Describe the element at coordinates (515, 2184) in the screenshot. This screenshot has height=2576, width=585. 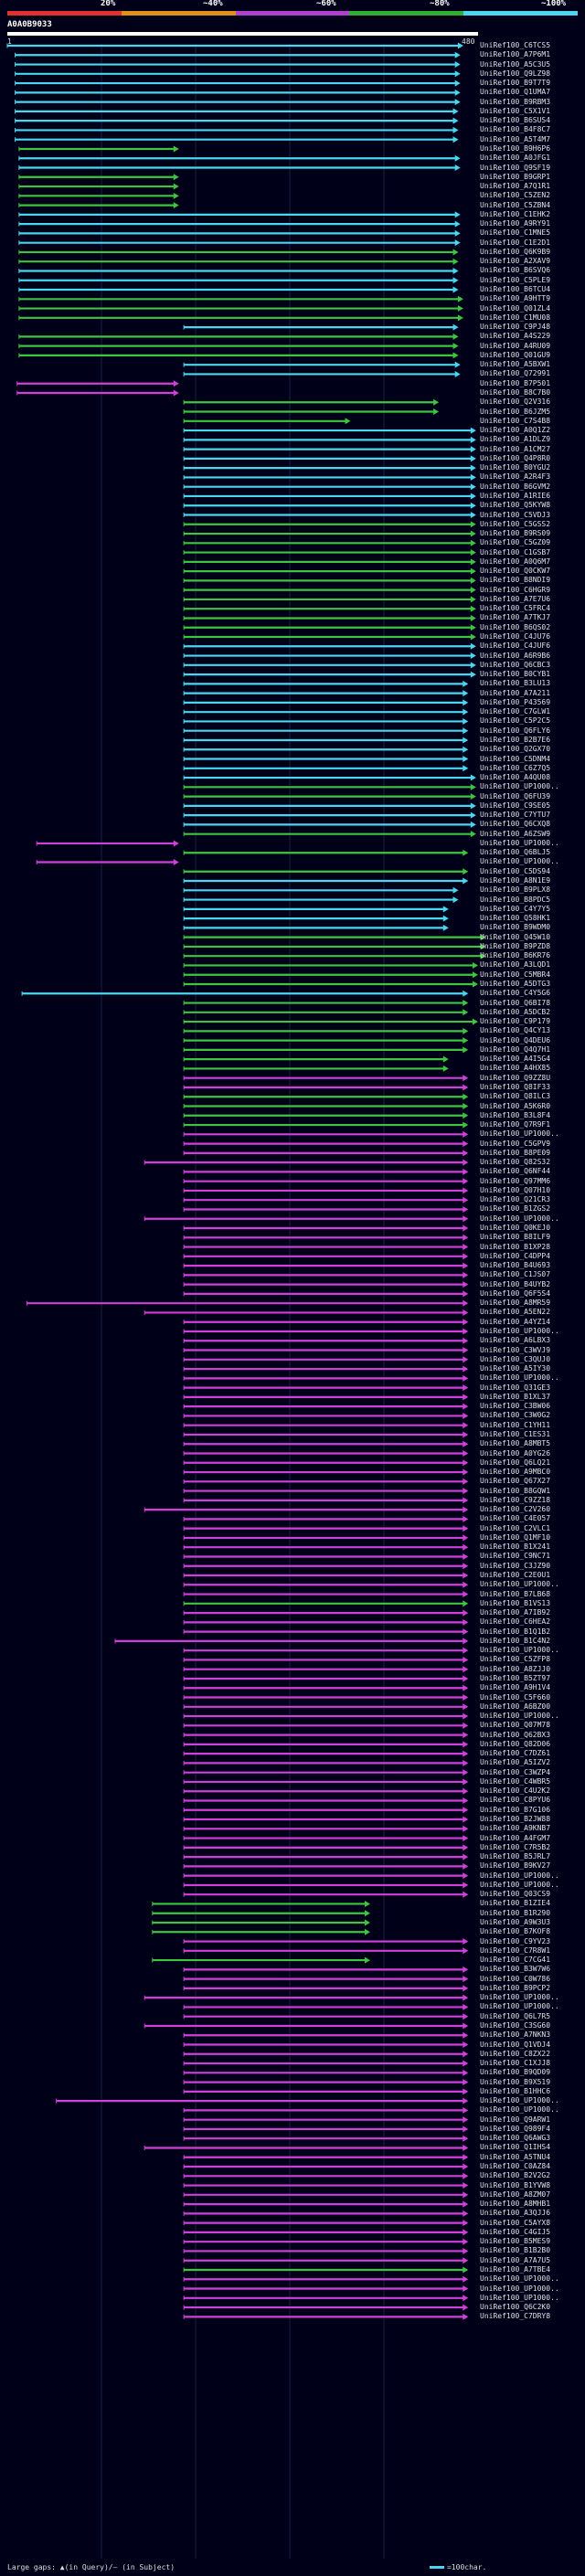
I see `hit-name: UniRef100_B1YVW8` at that location.